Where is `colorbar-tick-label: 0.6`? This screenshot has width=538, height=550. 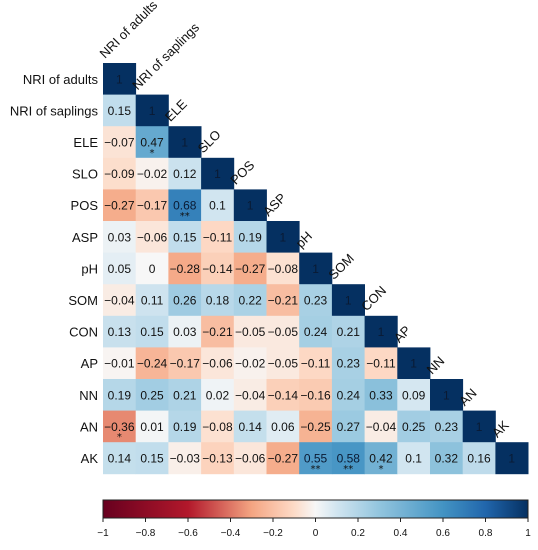
colorbar-tick-label: 0.6 is located at coordinates (443, 533).